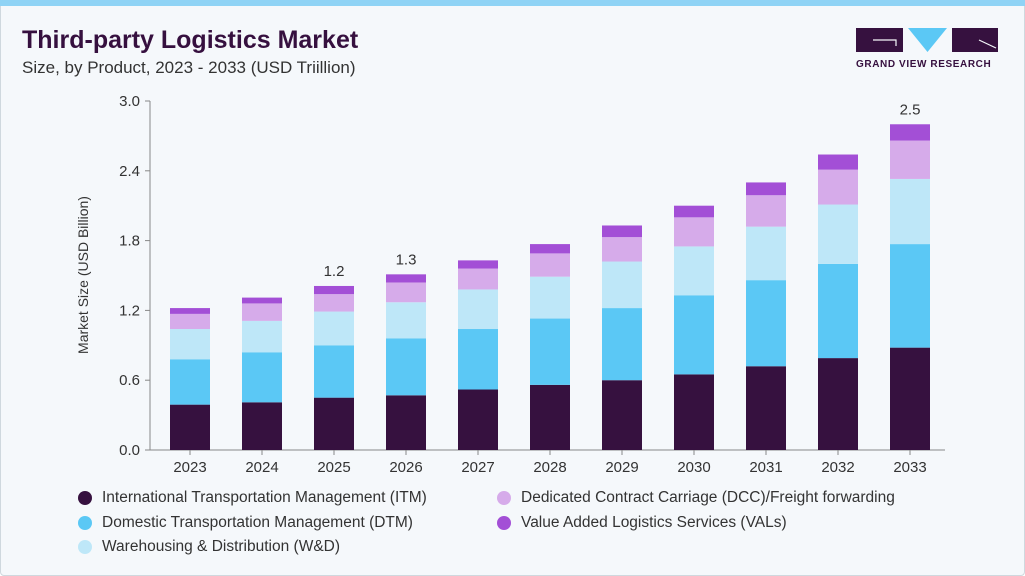  I want to click on x-tick-label: 2024, so click(261, 467).